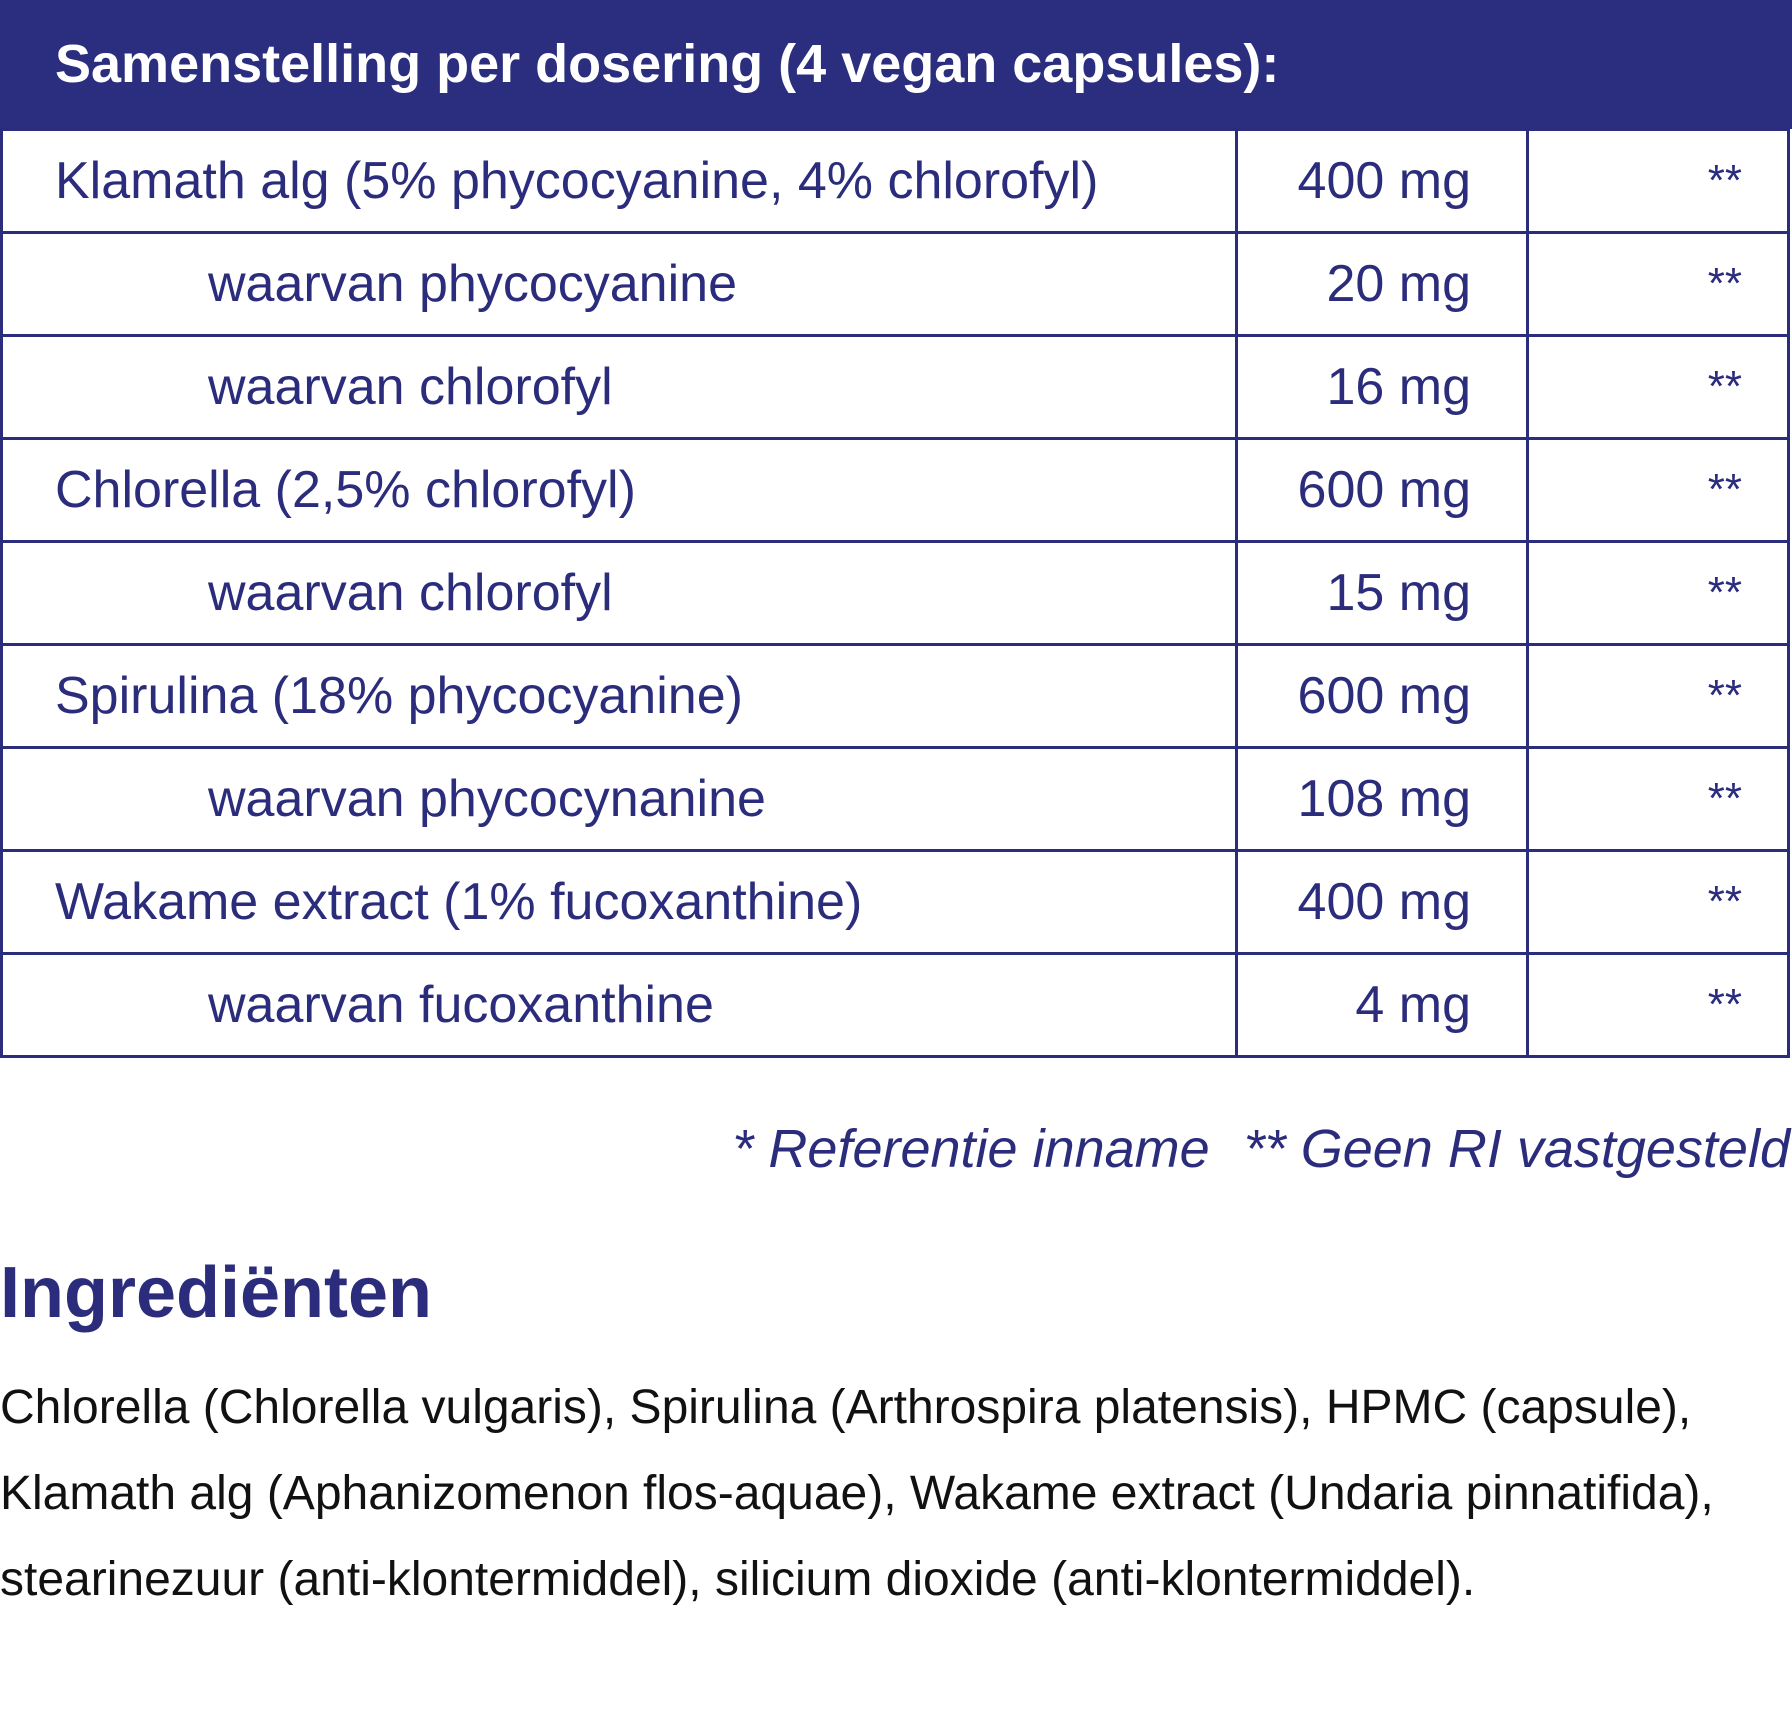 This screenshot has width=1792, height=1713. I want to click on row: waarvan fucoxanthine 4 mg **, so click(895, 1005).